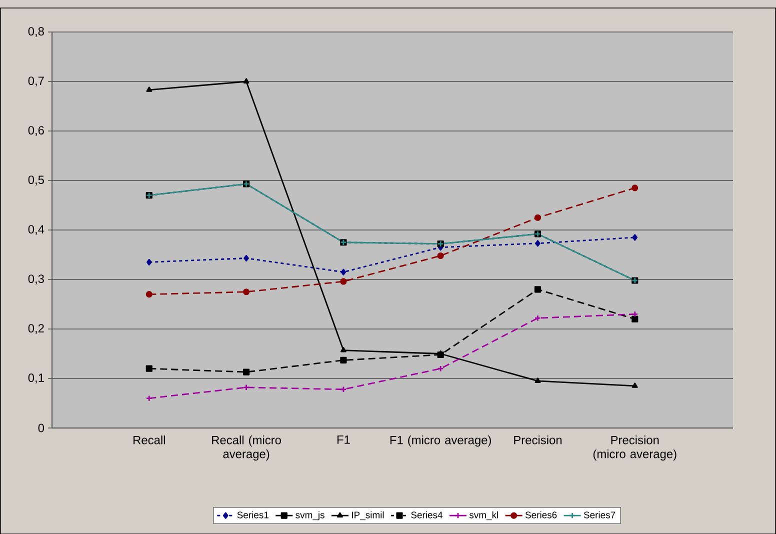 Image resolution: width=776 pixels, height=534 pixels. What do you see at coordinates (36, 31) in the screenshot?
I see `y-tick-label: 0,8` at bounding box center [36, 31].